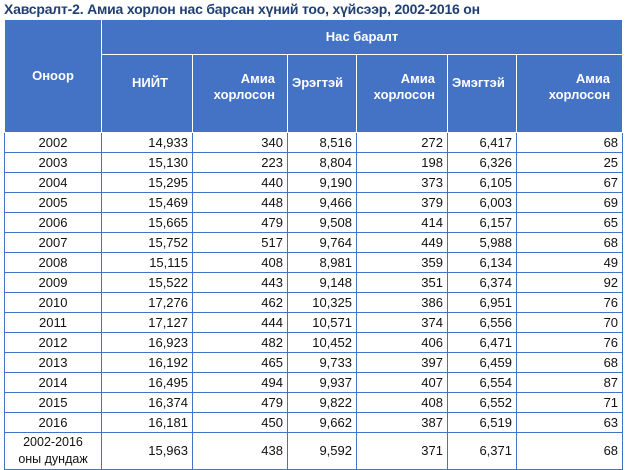 The image size is (627, 470). Describe the element at coordinates (147, 262) in the screenshot. I see `total-deaths-cell: 15,115` at that location.